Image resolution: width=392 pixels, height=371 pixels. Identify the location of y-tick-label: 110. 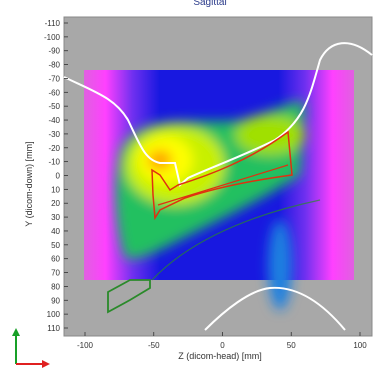
(53, 328).